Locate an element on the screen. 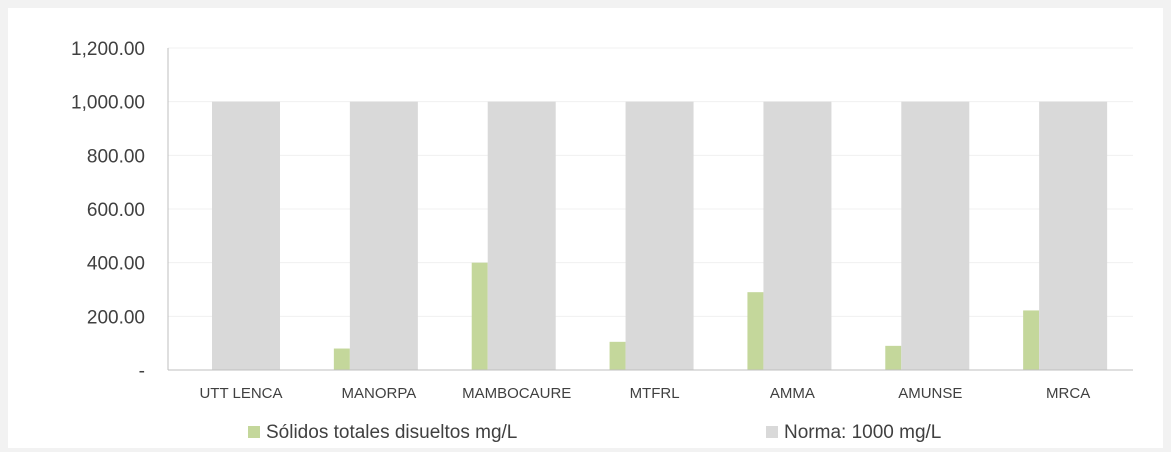 This screenshot has height=452, width=1171. legend-label-solidos: Sólidos totales disueltos mg/L is located at coordinates (391, 432).